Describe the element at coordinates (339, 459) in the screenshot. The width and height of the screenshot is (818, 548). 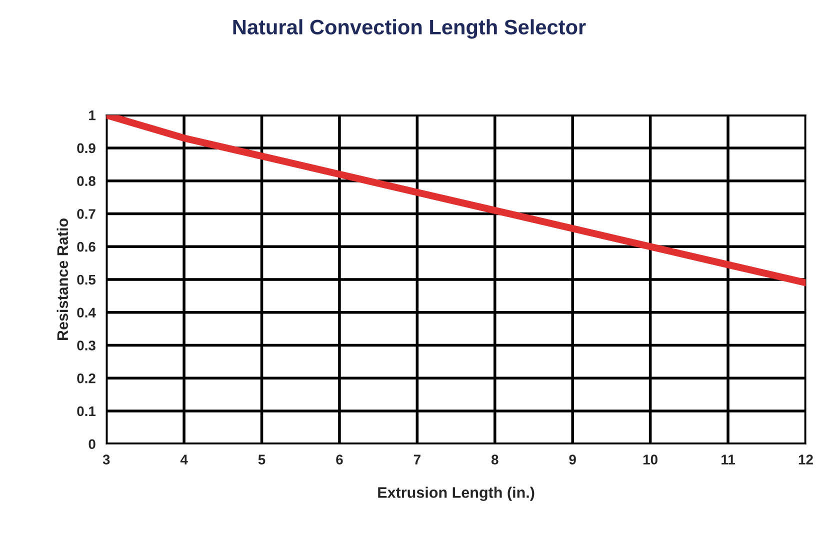
I see `x-tick-label: 6` at that location.